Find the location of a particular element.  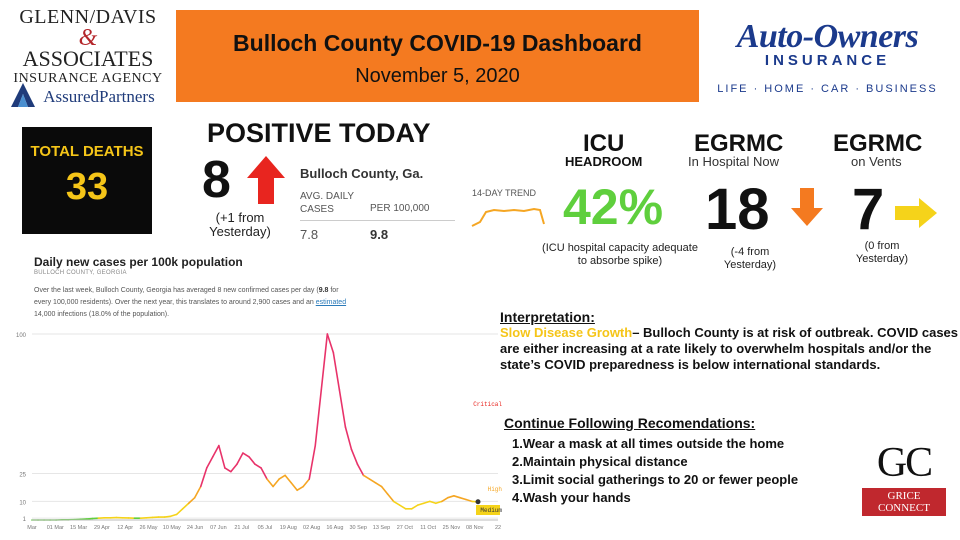

down-arrow-icon is located at coordinates (807, 207).